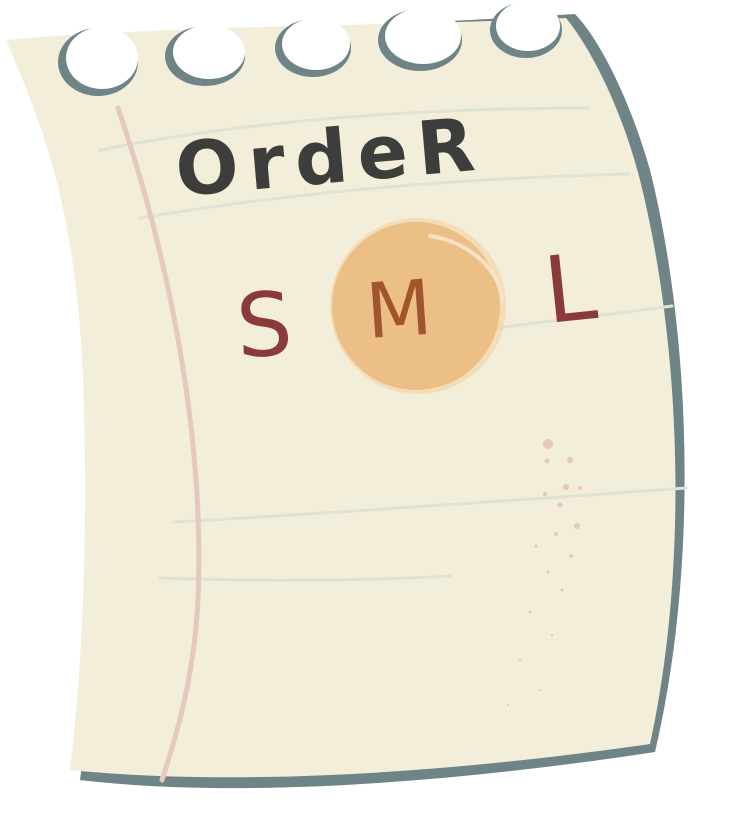  Describe the element at coordinates (544, 572) in the screenshot. I see `paper-stain` at that location.